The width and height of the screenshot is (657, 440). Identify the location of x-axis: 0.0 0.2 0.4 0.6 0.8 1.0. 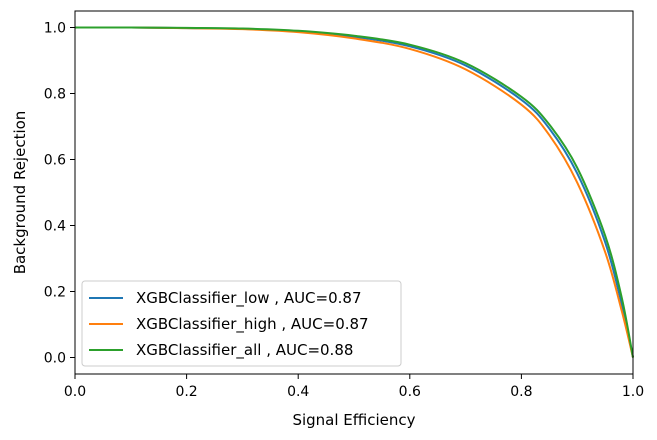
(354, 387).